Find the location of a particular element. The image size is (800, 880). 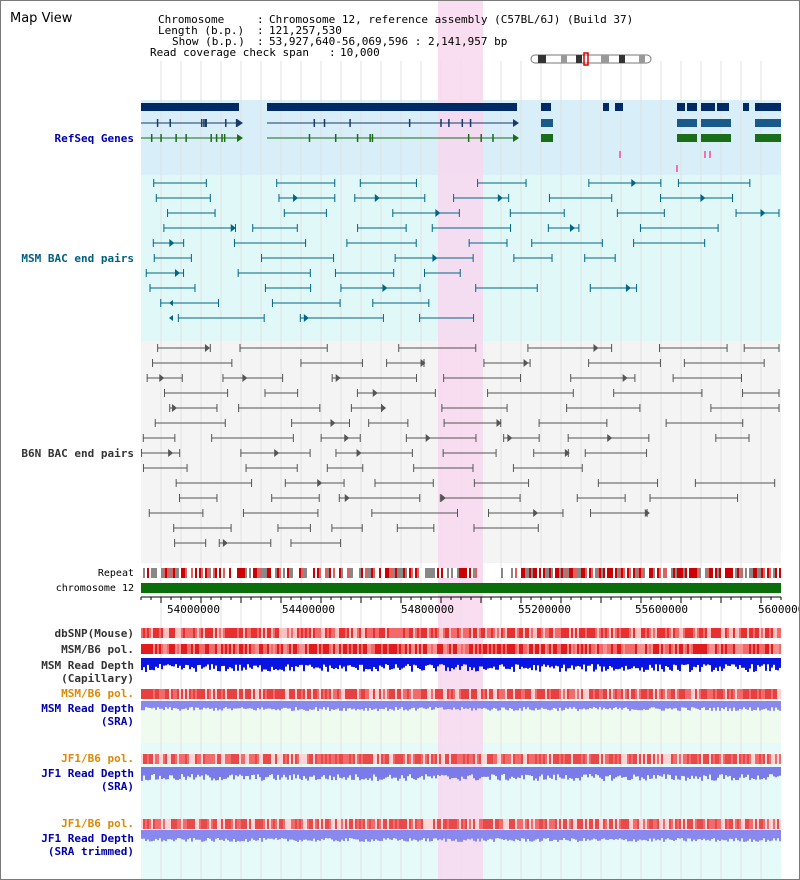

track-label-msm-depth-capillary: MSM Read Depth is located at coordinates (87, 665).